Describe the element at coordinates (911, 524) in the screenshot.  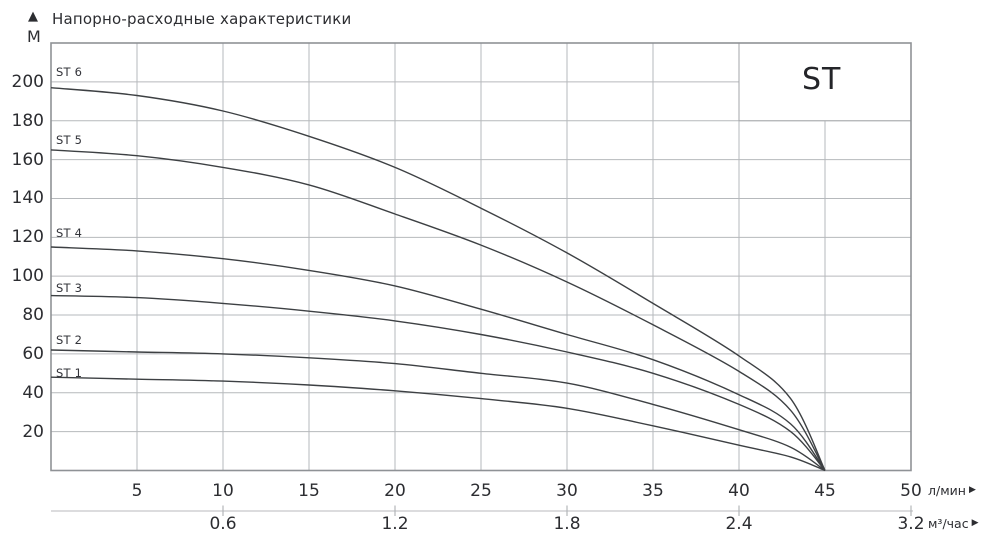
I see `x2-tick-label: 3.2` at that location.